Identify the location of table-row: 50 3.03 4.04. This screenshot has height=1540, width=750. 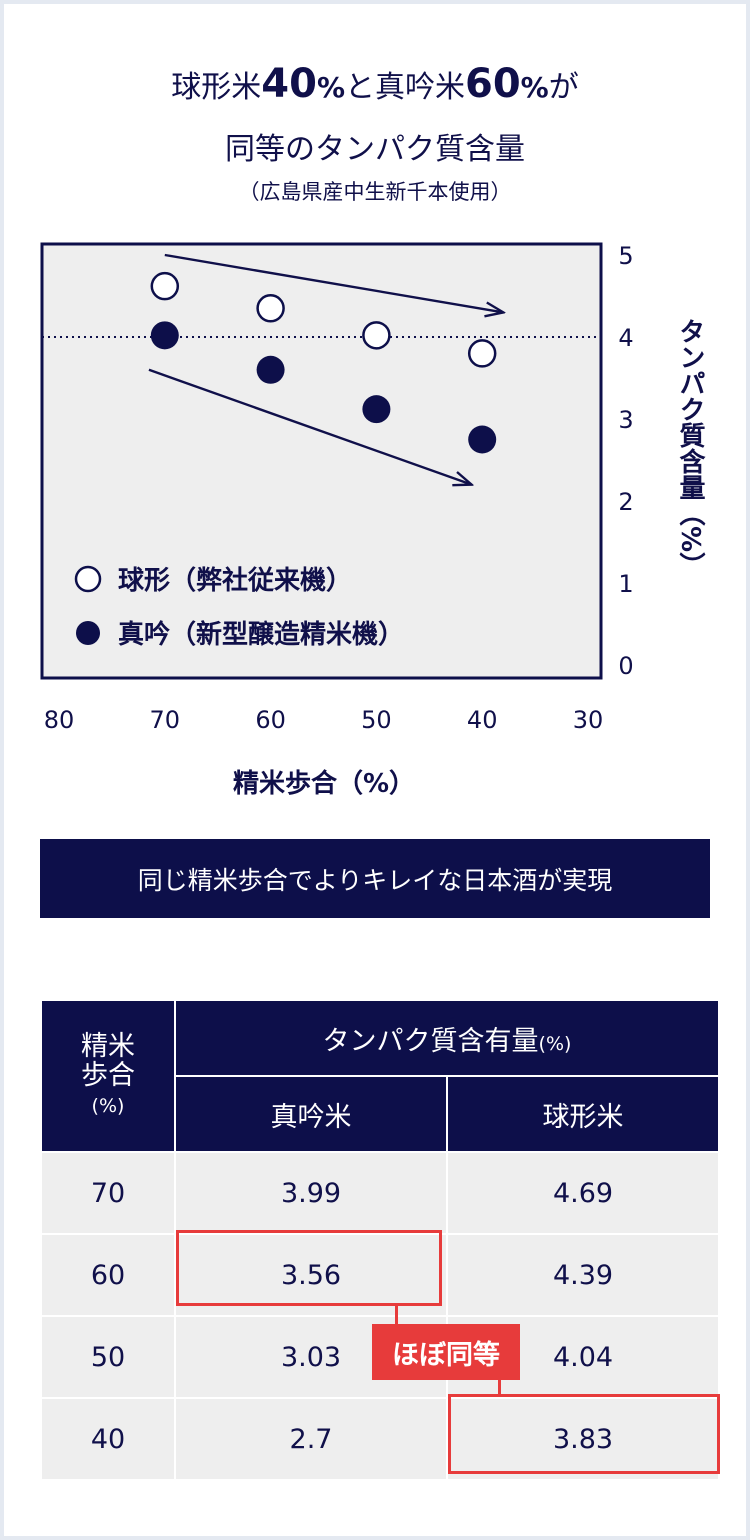
(380, 1357).